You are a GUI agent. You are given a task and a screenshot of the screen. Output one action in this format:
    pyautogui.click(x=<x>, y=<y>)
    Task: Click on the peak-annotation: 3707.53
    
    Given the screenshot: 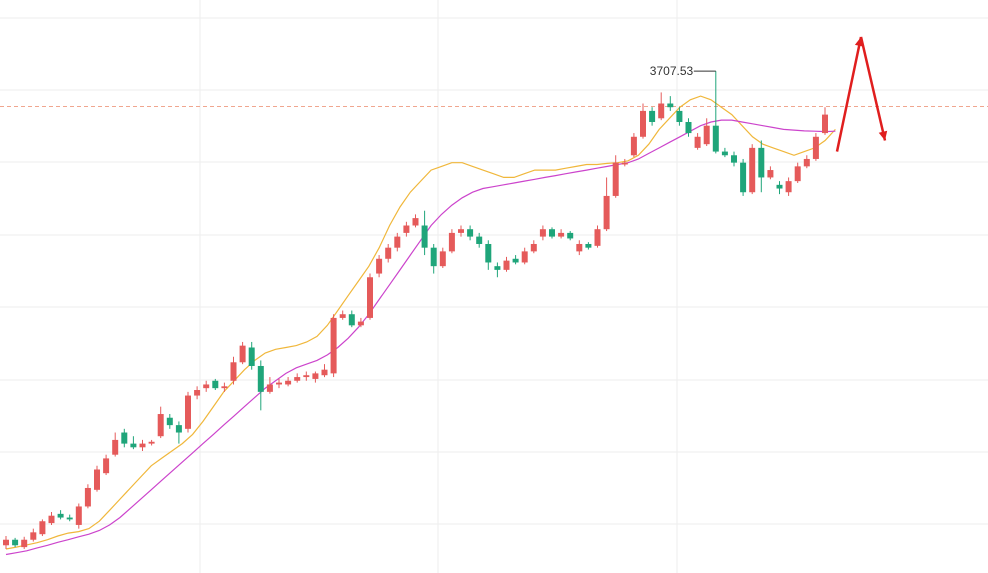 What is the action you would take?
    pyautogui.click(x=683, y=71)
    